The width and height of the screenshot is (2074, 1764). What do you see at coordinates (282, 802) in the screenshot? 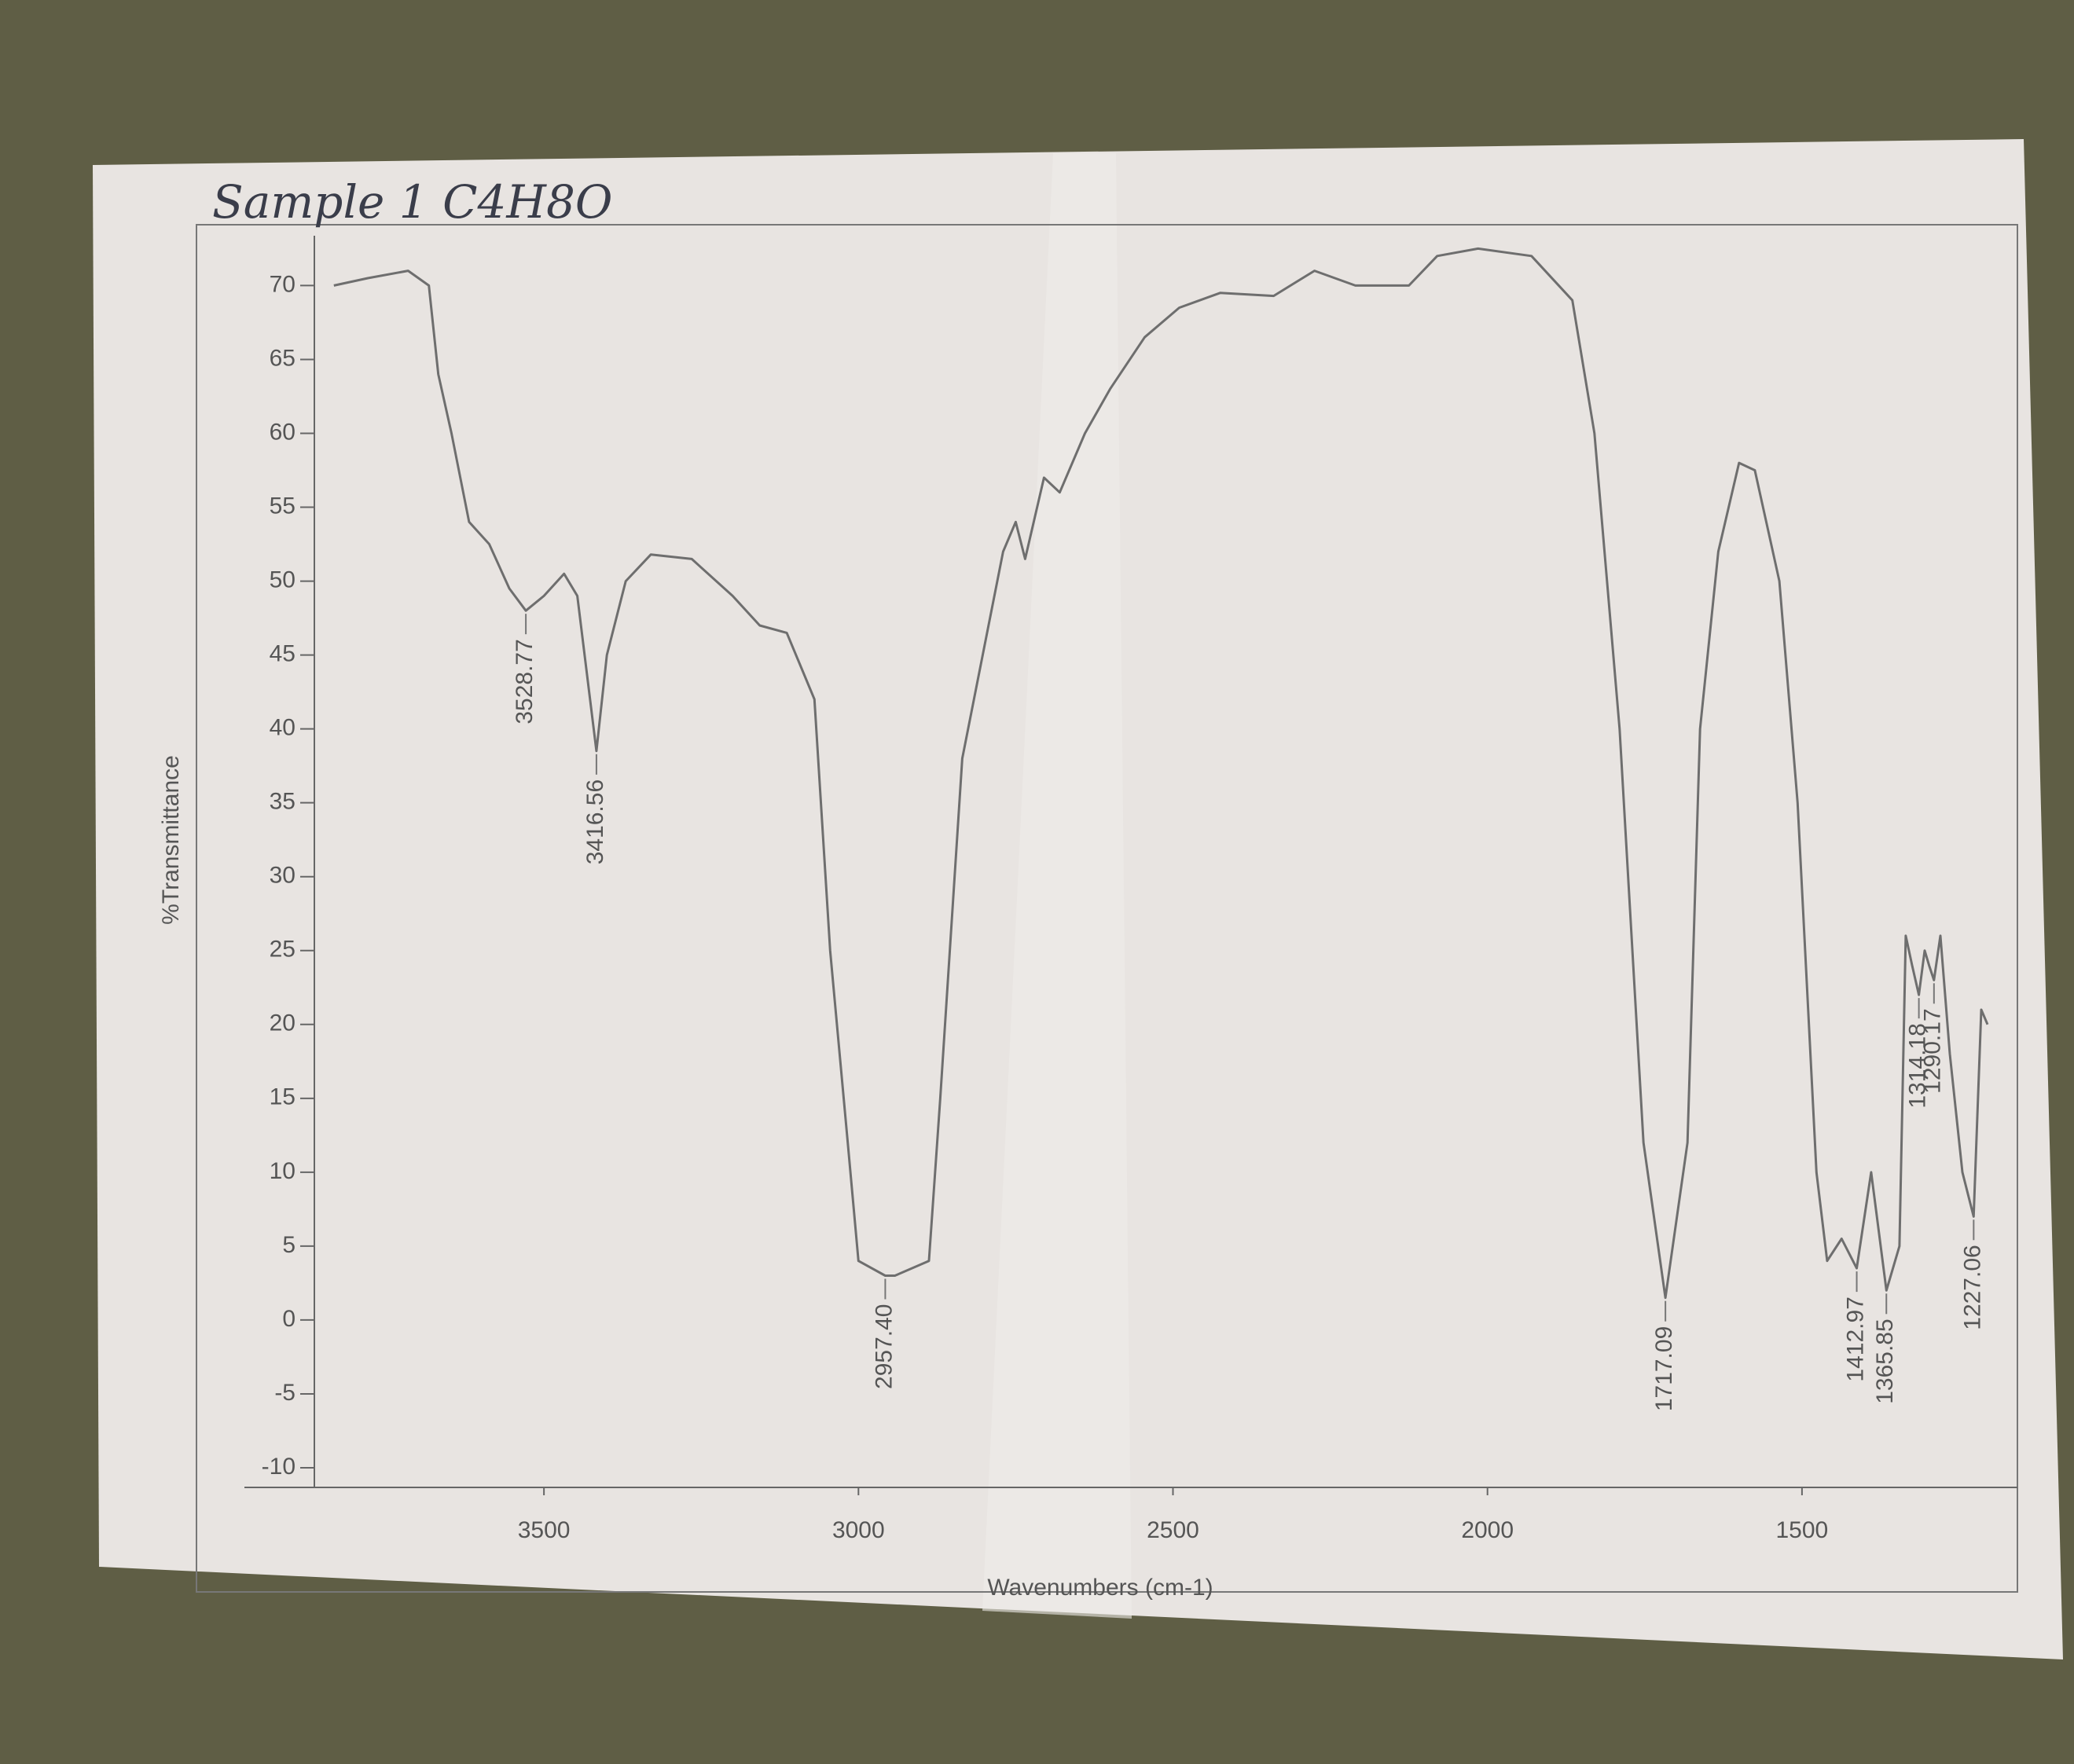
I see `y-tick-label: 35` at bounding box center [282, 802].